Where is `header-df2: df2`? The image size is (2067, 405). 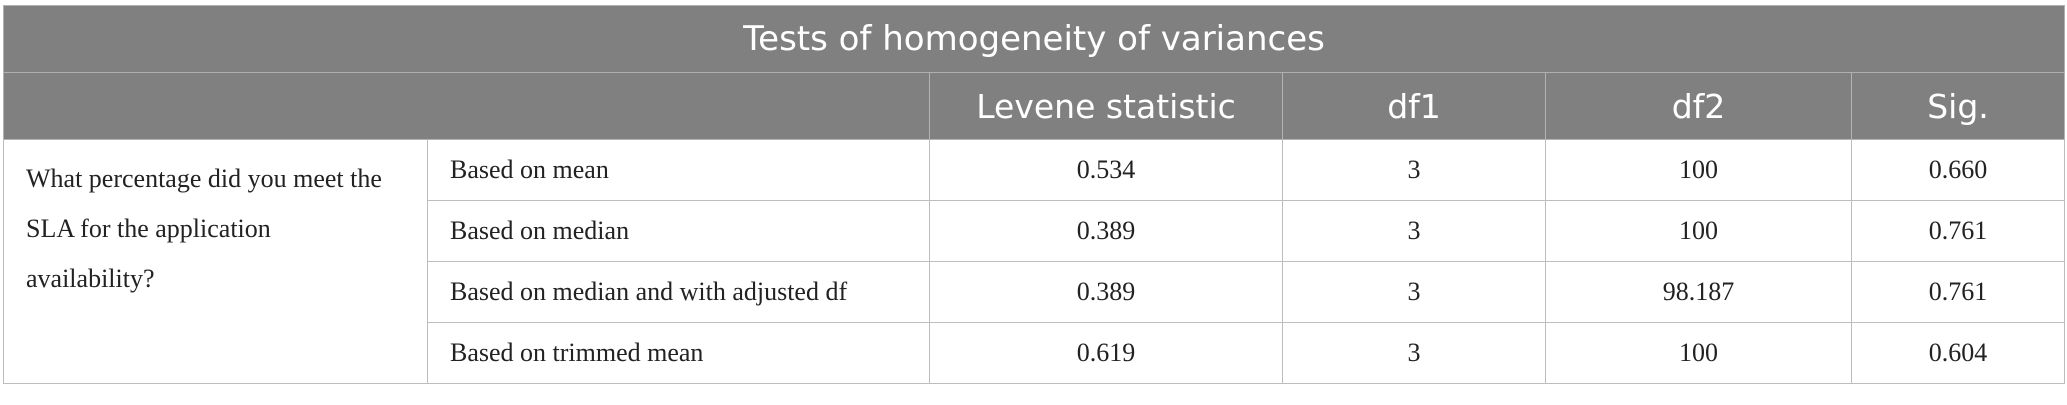 header-df2: df2 is located at coordinates (1698, 106).